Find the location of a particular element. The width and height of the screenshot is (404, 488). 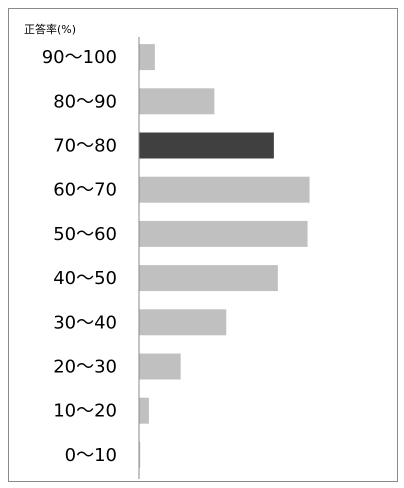

tick-label-0: 90〜100 is located at coordinates (79, 57).